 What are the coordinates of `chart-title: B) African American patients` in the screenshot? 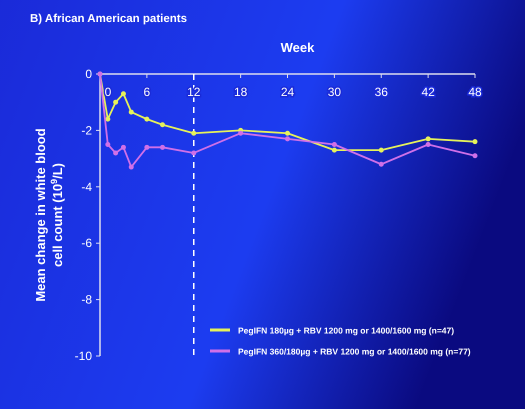 It's located at (108, 19).